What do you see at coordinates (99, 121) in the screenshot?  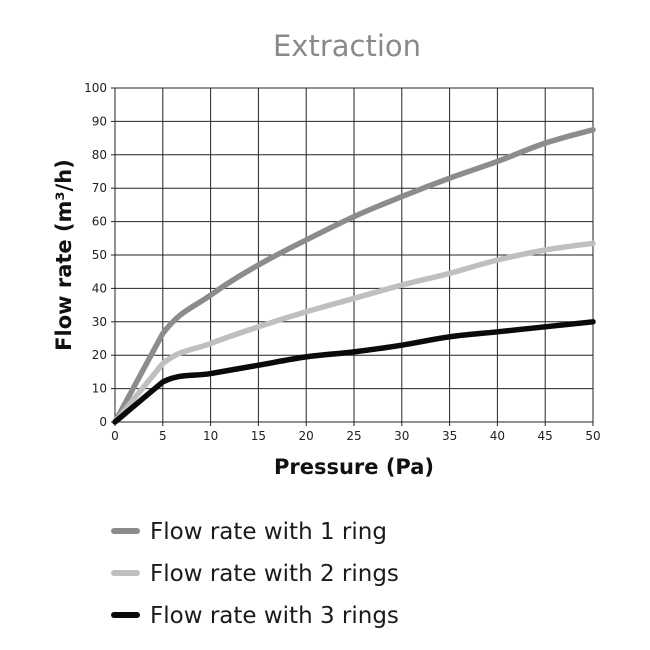 I see `y-tick-label: 90` at bounding box center [99, 121].